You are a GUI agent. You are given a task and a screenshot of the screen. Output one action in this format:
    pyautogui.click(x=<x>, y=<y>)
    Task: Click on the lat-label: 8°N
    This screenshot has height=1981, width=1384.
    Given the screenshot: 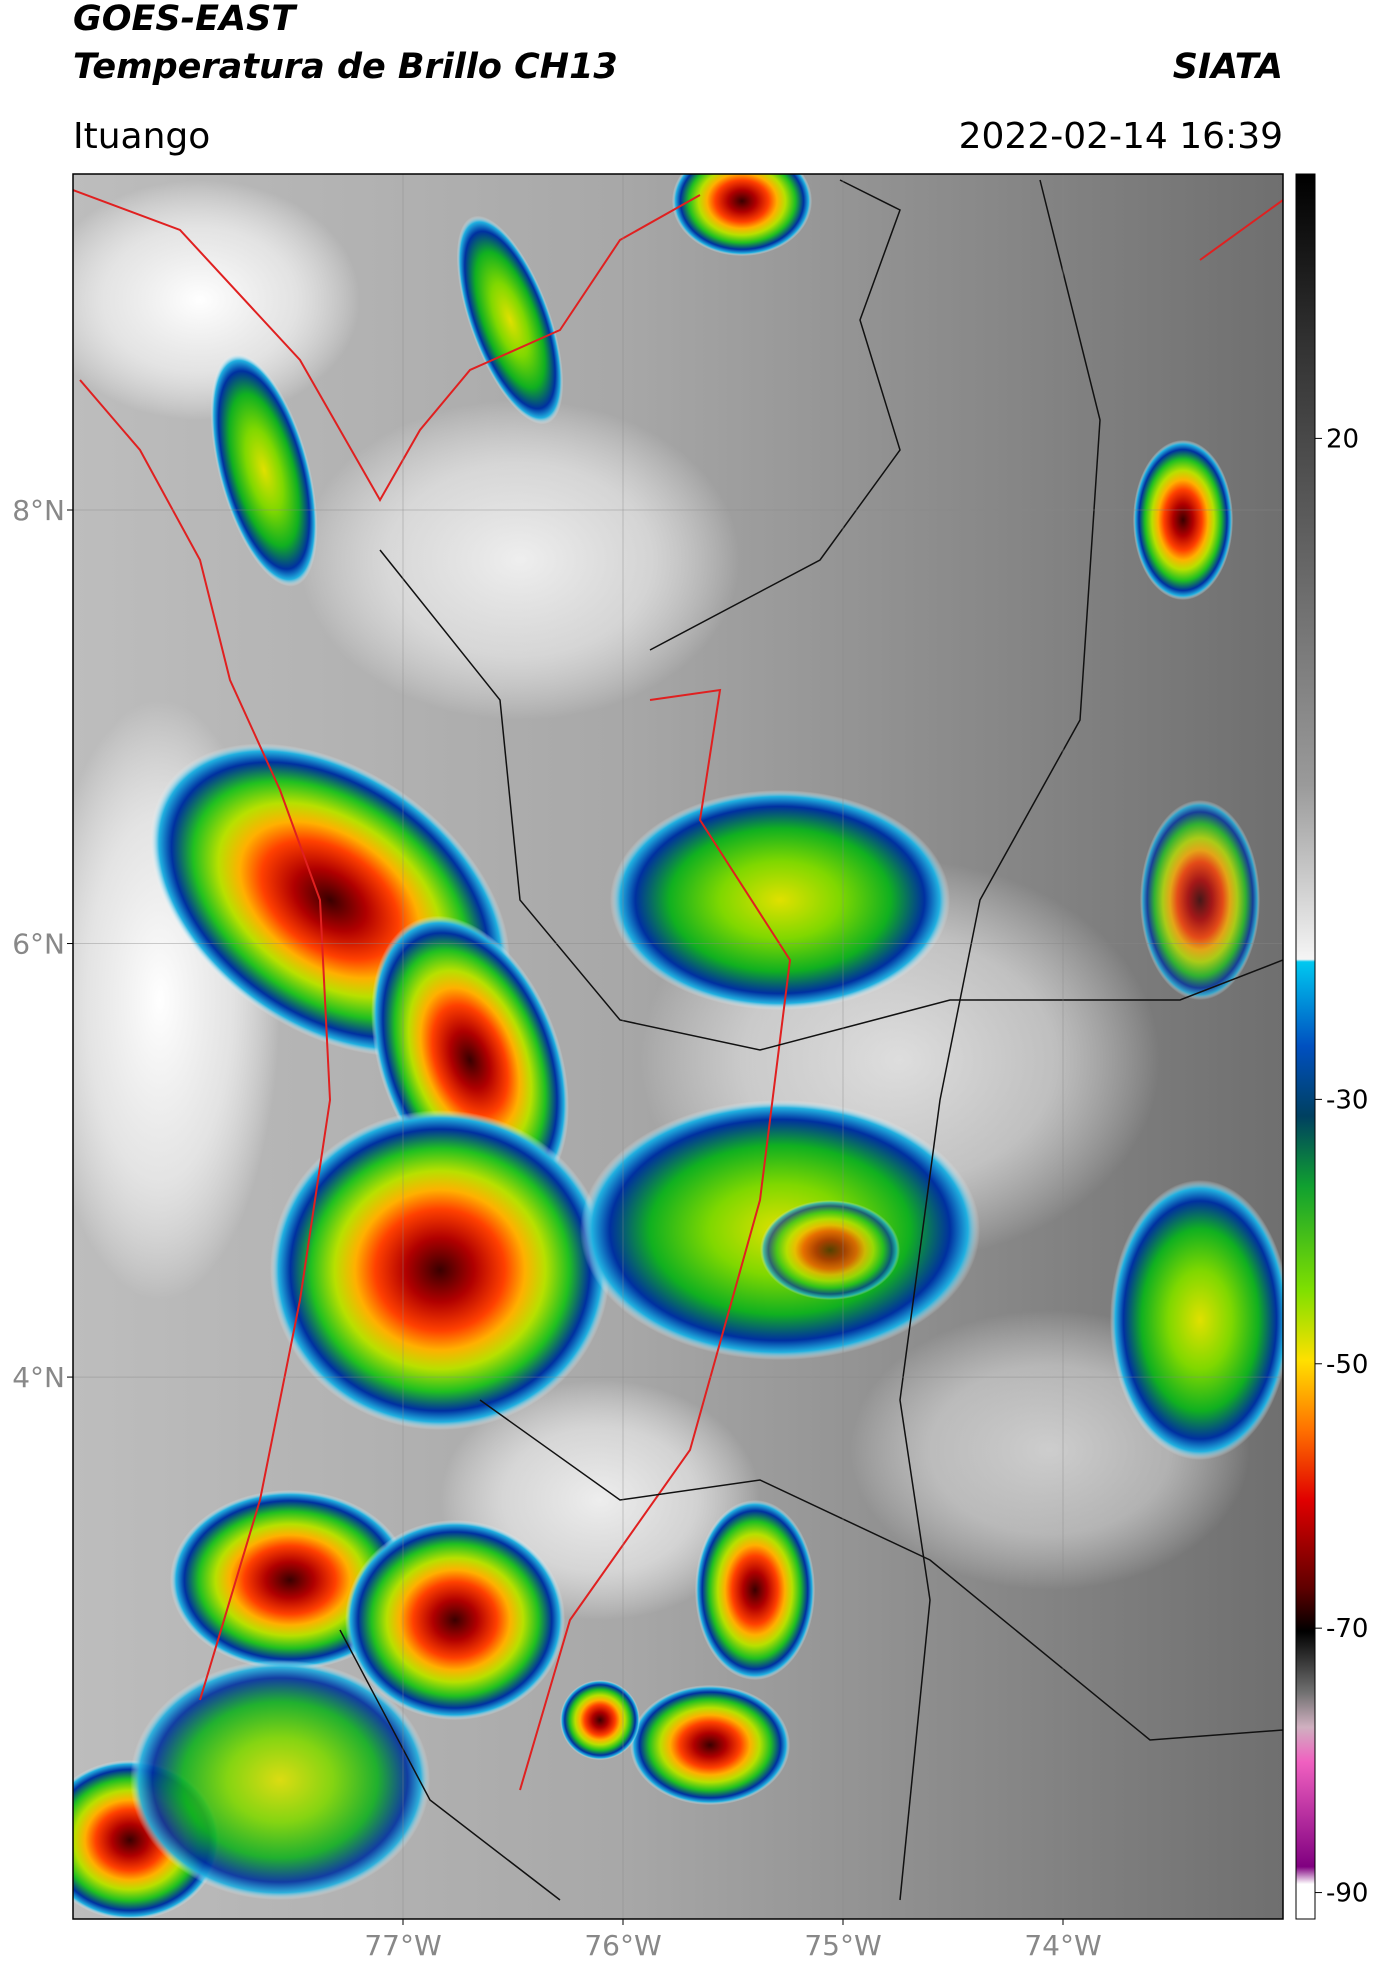 What is the action you would take?
    pyautogui.click(x=38, y=510)
    